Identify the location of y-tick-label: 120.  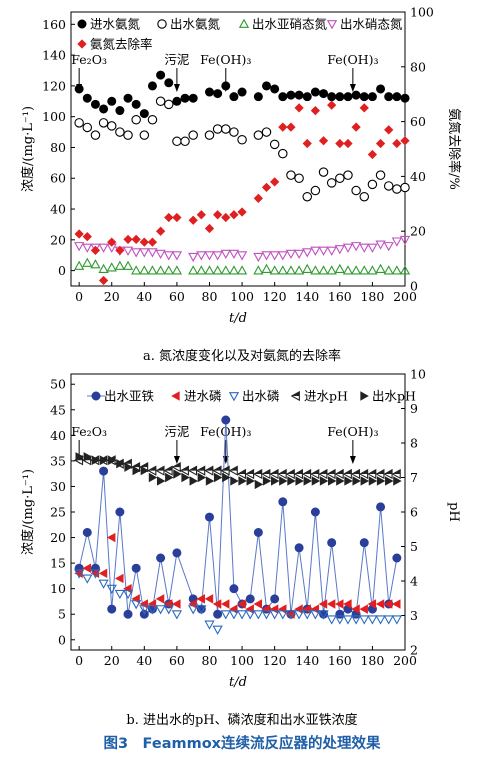
(54, 85).